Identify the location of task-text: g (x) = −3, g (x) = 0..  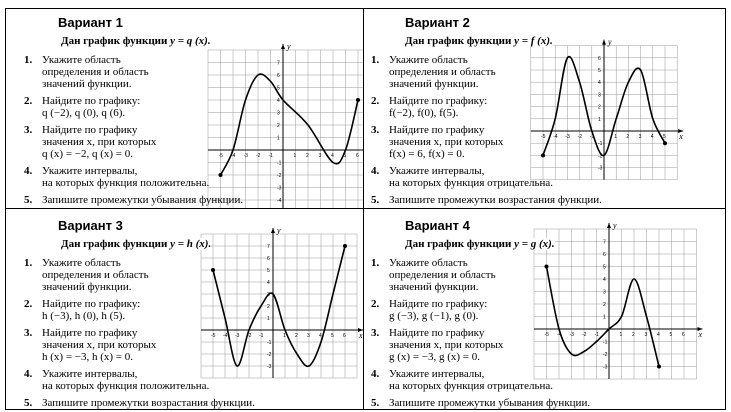
(435, 357).